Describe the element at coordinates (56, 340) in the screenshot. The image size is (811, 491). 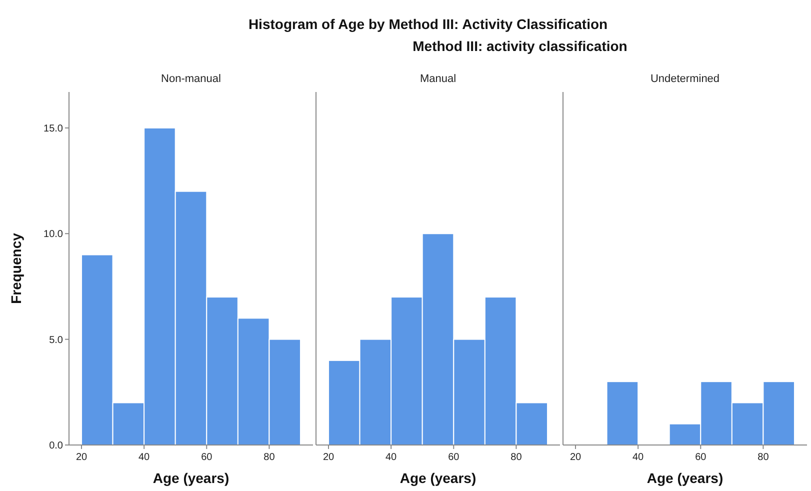
I see `y-tick-label: 5.0` at that location.